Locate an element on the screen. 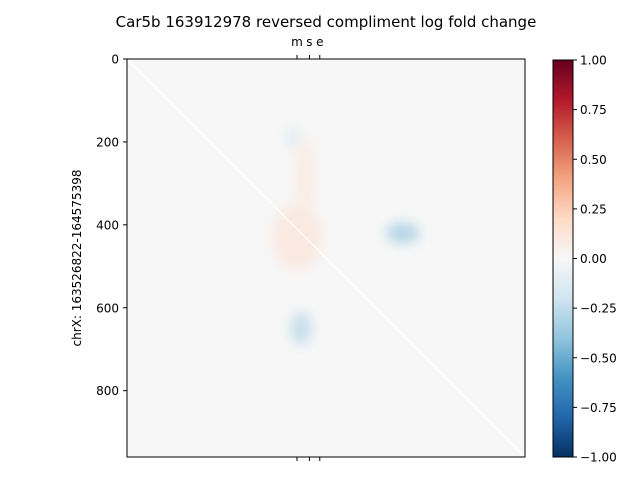 This screenshot has height=480, width=640. colorbar-ticks: 1.00 0.75 0.50 0.25 0.00 −0.25 −0.50 −0.75 −1.00 is located at coordinates (595, 259).